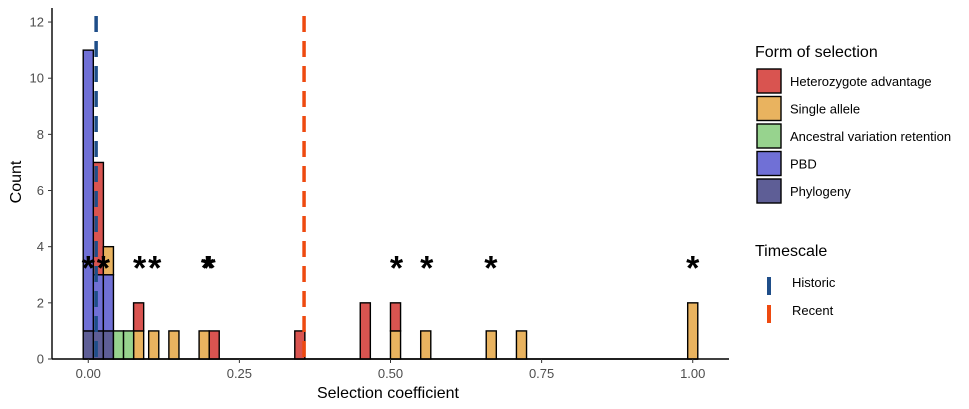  What do you see at coordinates (813, 310) in the screenshot?
I see `legend-label-recent: Recent` at bounding box center [813, 310].